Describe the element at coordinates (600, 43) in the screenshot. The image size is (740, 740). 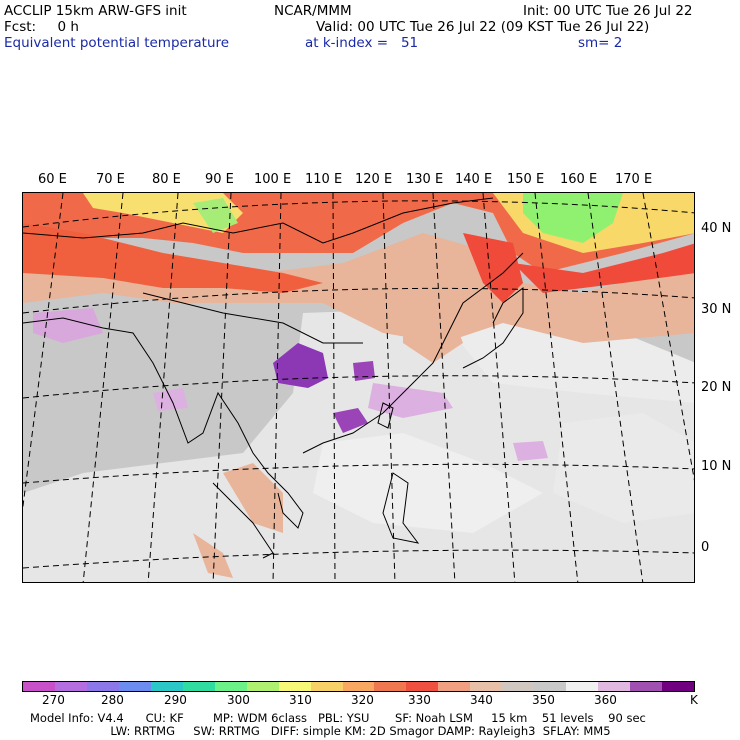
I see `smoothing-label: sm= 2` at that location.